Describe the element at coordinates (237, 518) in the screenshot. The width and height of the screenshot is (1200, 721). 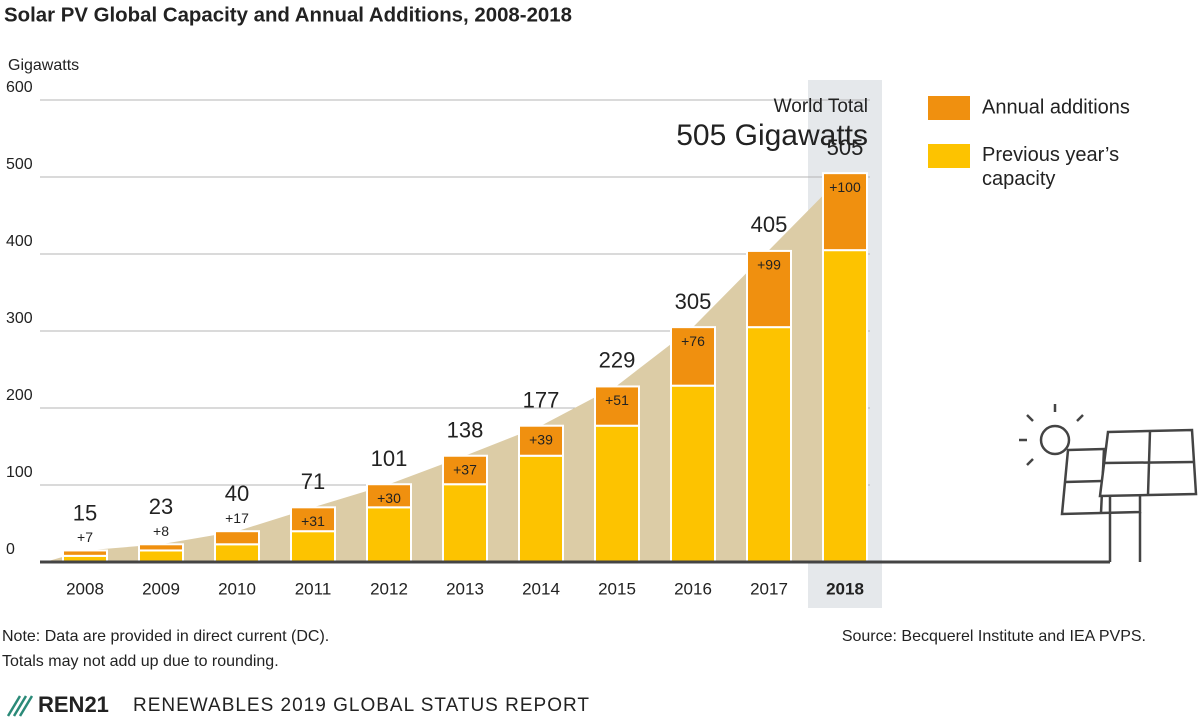
I see `data-label: +17` at that location.